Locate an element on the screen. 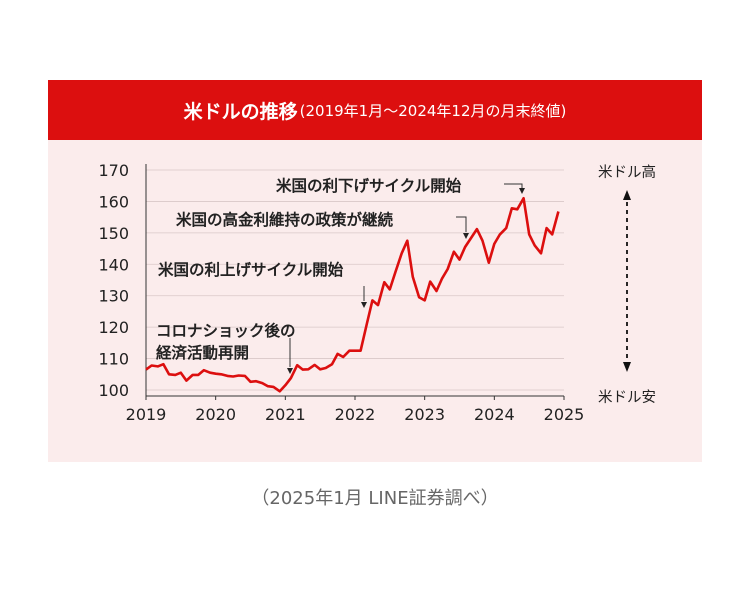 This screenshot has height=596, width=750. y-tick-label: 120 is located at coordinates (113, 327).